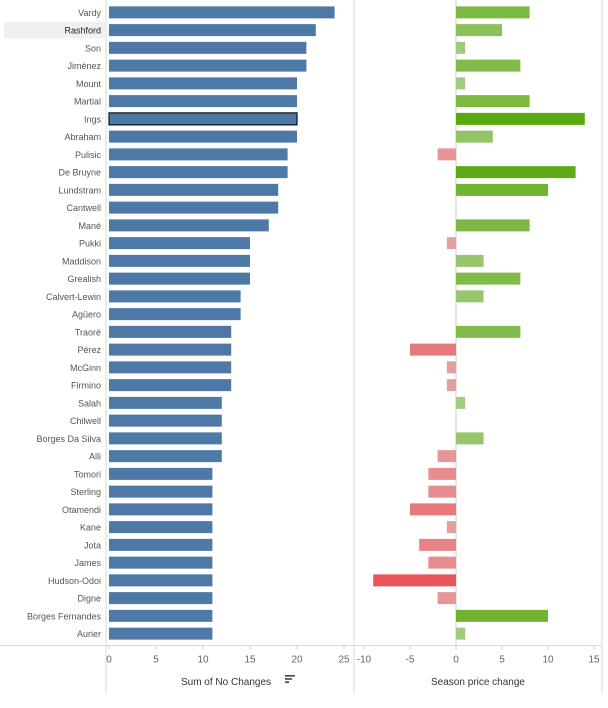 The image size is (608, 708). I want to click on x-axis-title-right: Season price change, so click(478, 682).